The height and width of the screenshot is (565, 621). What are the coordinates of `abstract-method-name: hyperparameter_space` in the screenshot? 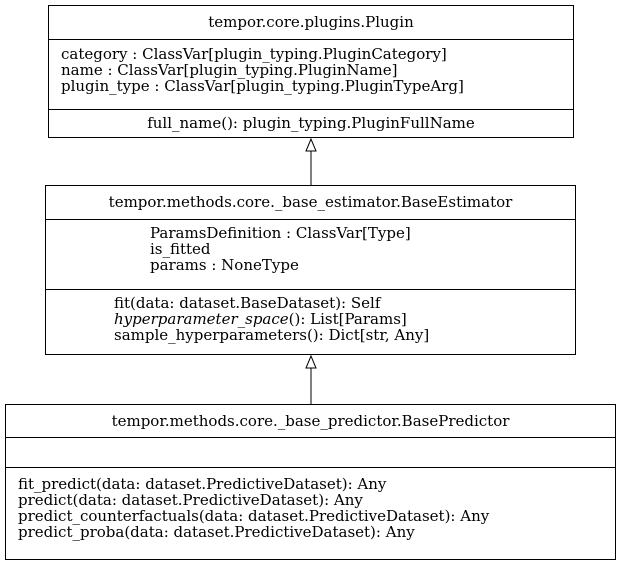 It's located at (201, 319).